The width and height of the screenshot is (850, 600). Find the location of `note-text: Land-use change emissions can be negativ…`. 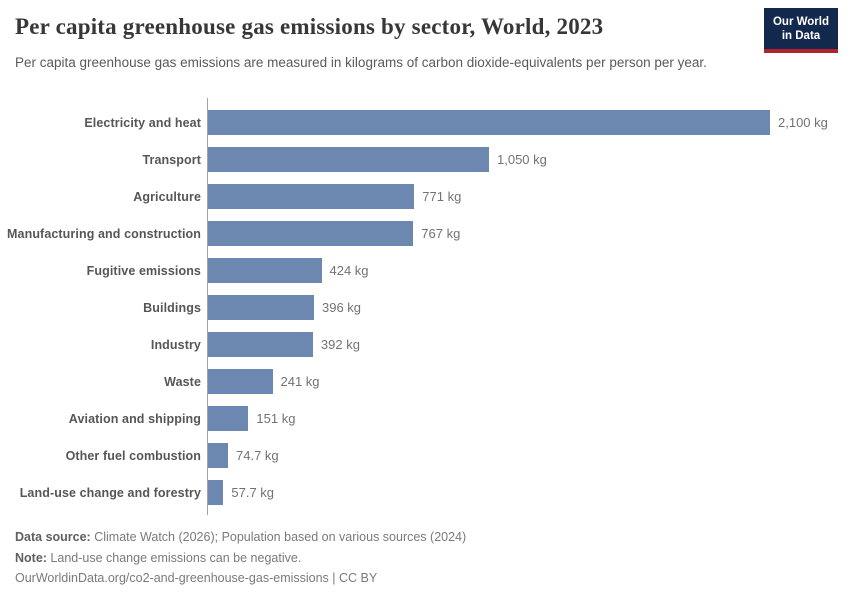

note-text: Land-use change emissions can be negativ… is located at coordinates (174, 557).